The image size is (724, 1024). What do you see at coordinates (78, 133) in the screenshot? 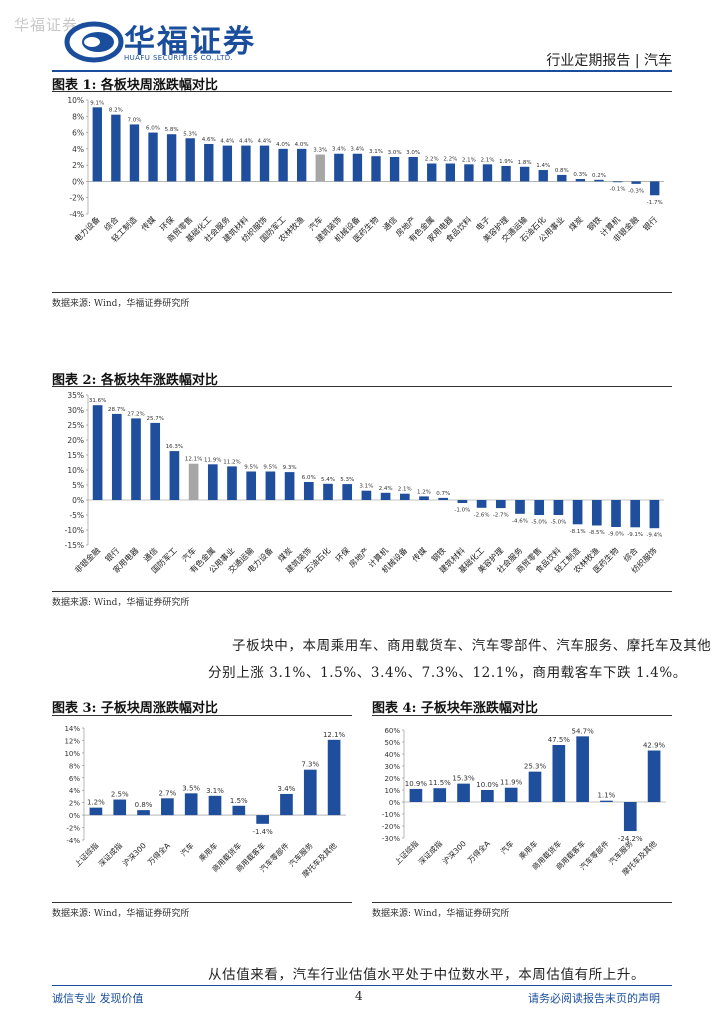
I see `y-tick-label: 6%` at bounding box center [78, 133].